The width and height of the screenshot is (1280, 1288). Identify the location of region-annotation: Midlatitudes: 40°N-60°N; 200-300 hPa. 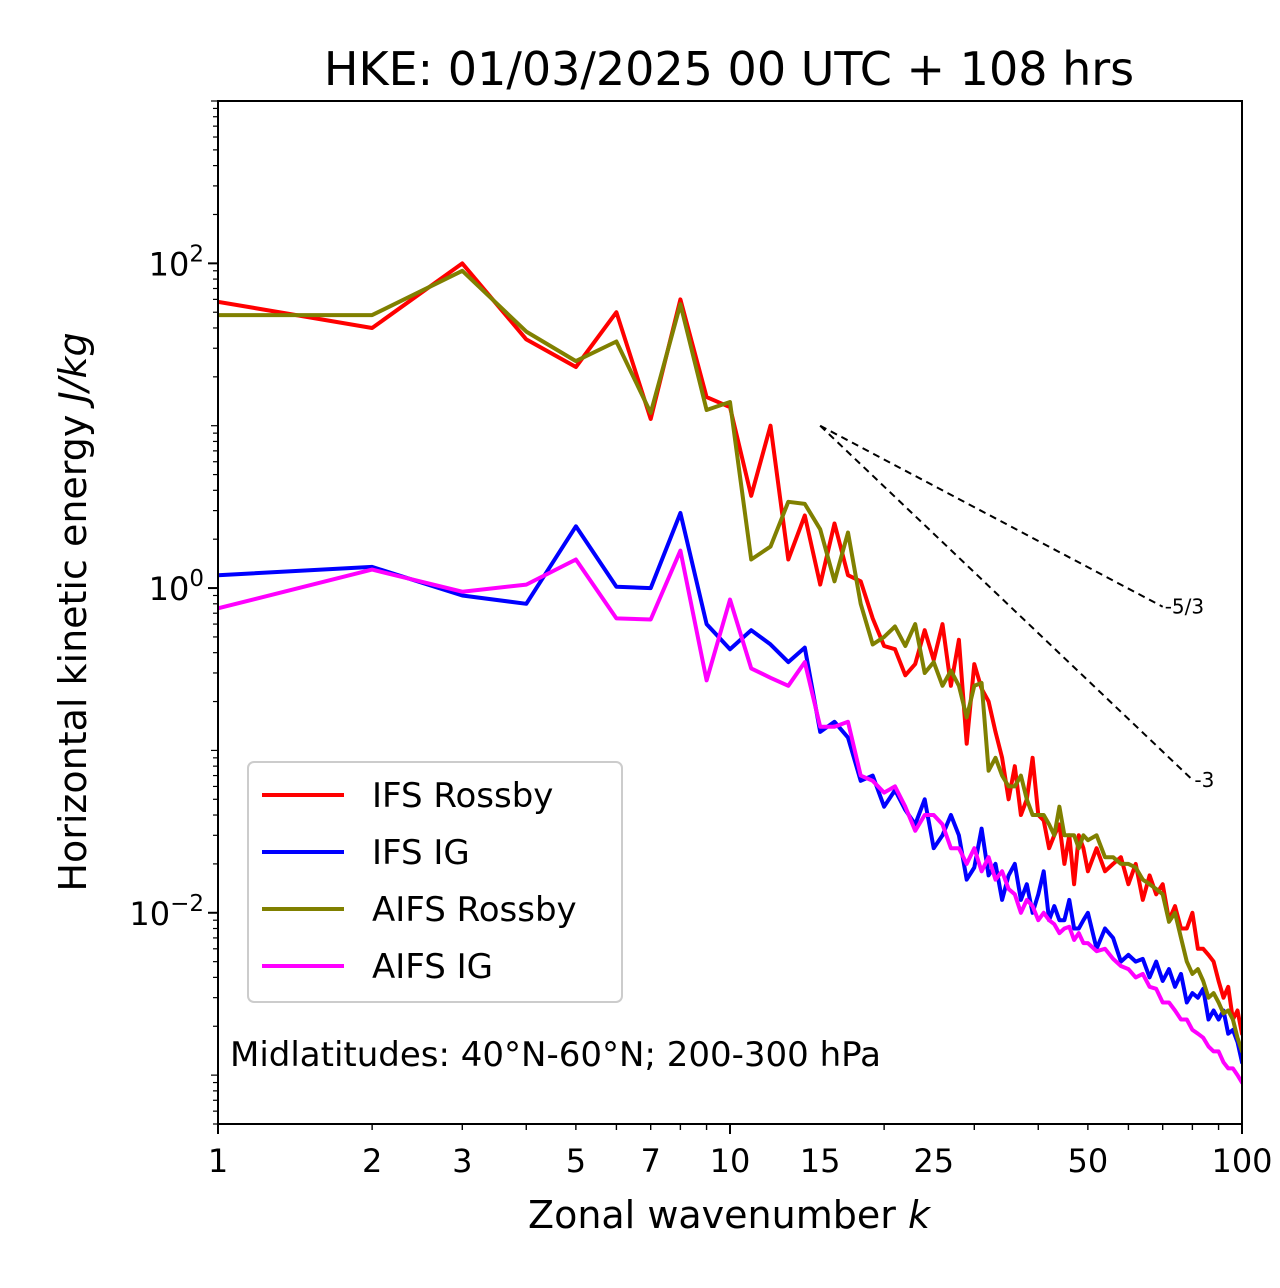
(555, 1055).